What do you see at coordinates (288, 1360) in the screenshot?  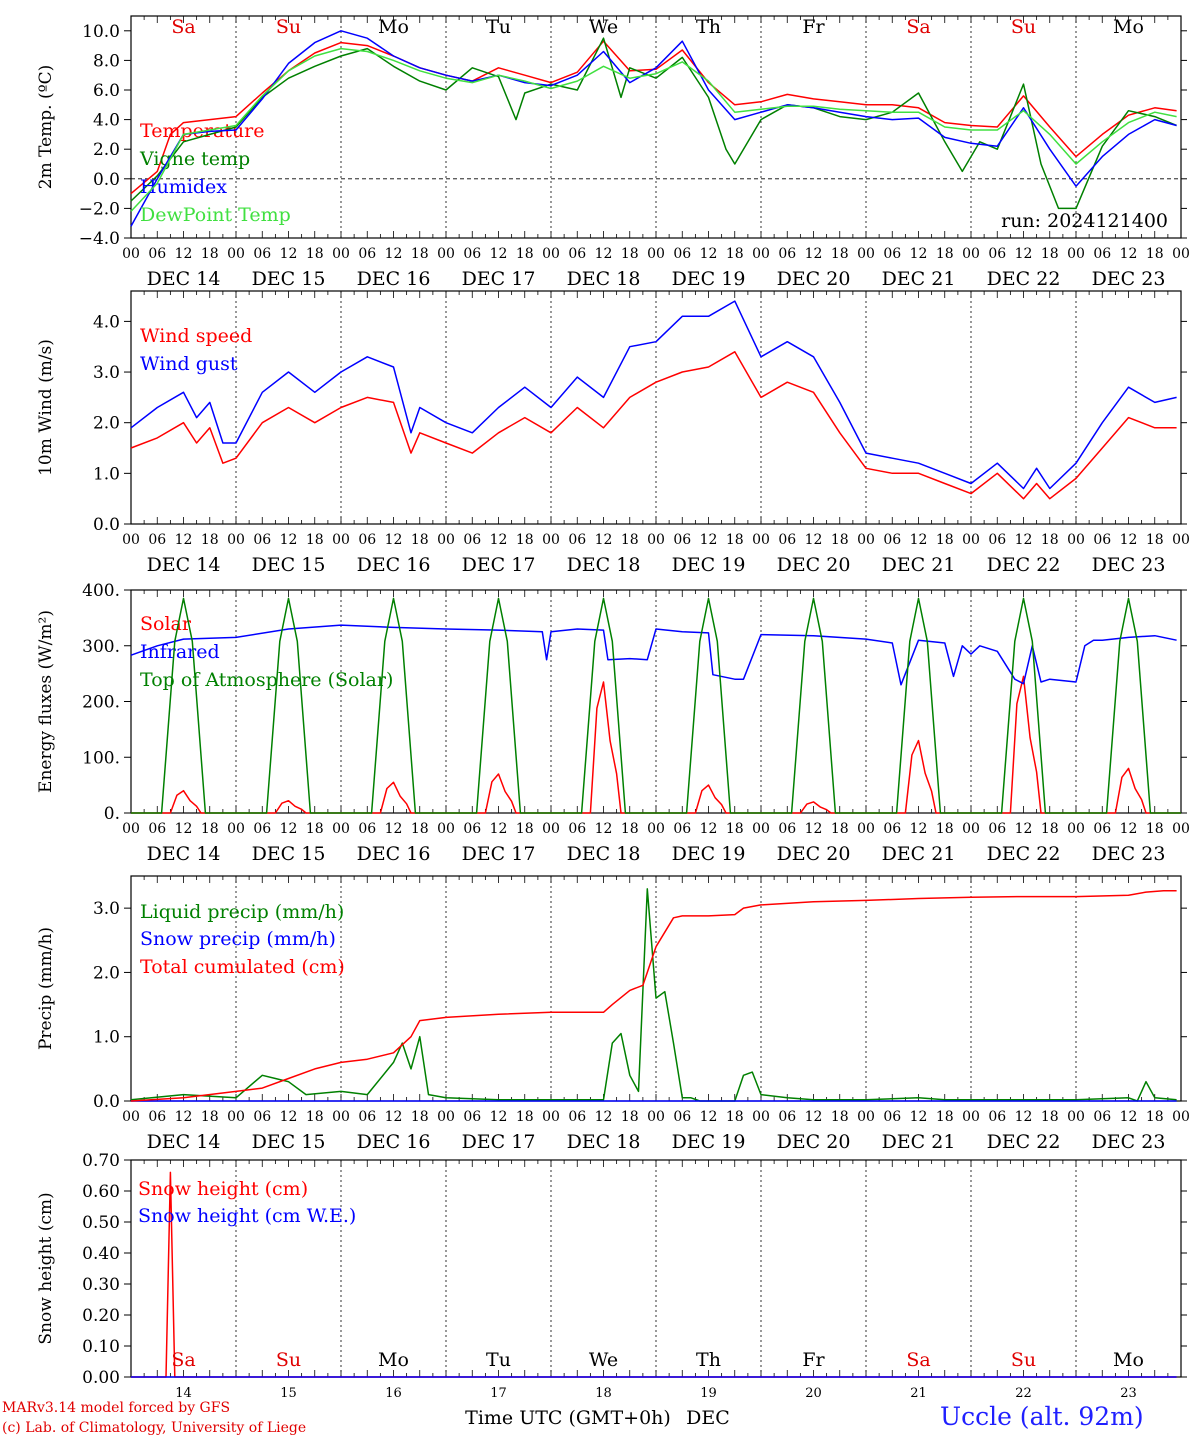 I see `weekday-label-bottom: Su` at bounding box center [288, 1360].